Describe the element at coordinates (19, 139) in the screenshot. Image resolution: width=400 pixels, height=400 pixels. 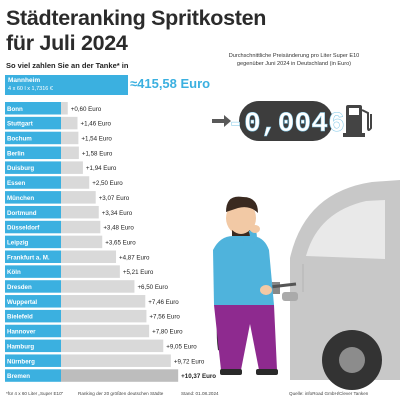
I see `city-label: Bochum` at that location.